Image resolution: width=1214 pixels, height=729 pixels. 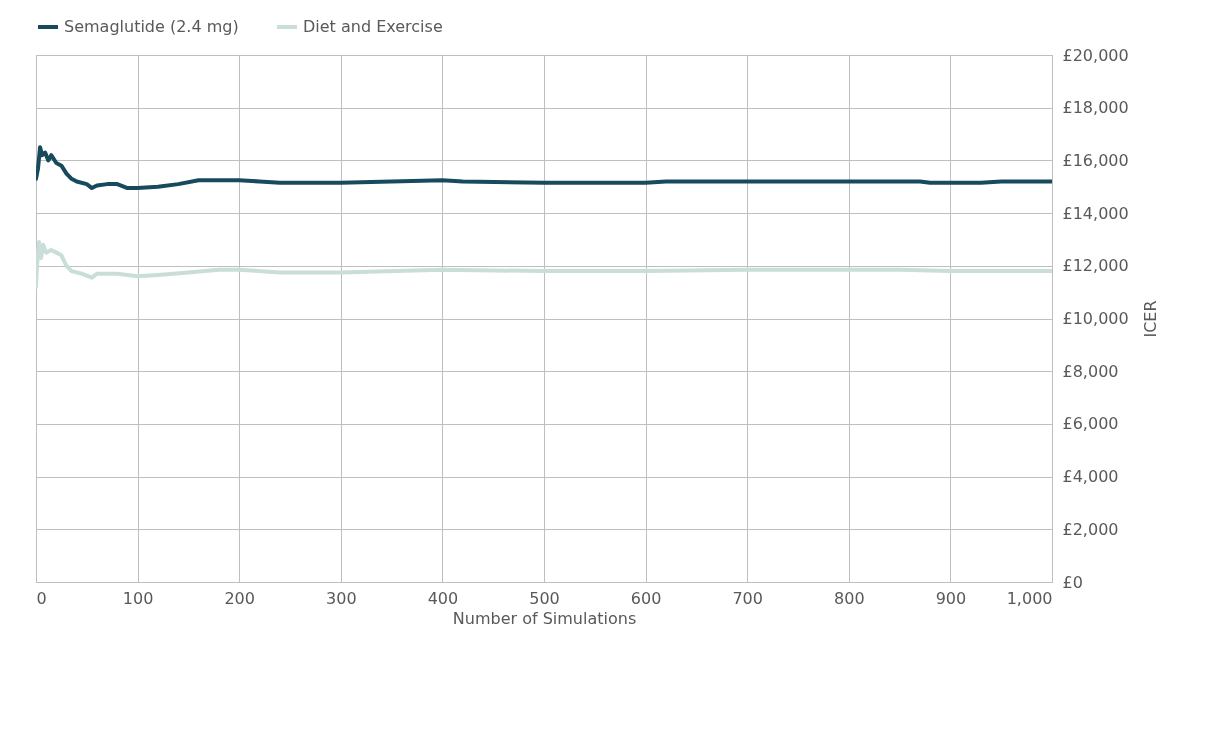 What do you see at coordinates (1095, 108) in the screenshot?
I see `y-tick-label: £18,000` at bounding box center [1095, 108].